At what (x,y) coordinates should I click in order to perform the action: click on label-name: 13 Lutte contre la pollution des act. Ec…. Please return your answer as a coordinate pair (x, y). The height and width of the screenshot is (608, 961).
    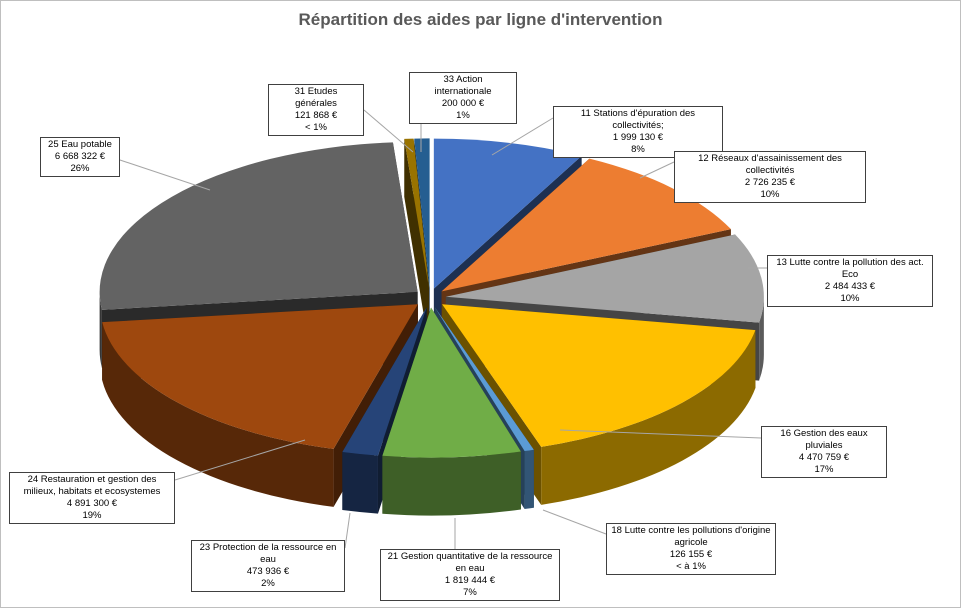
    Looking at the image, I should click on (850, 268).